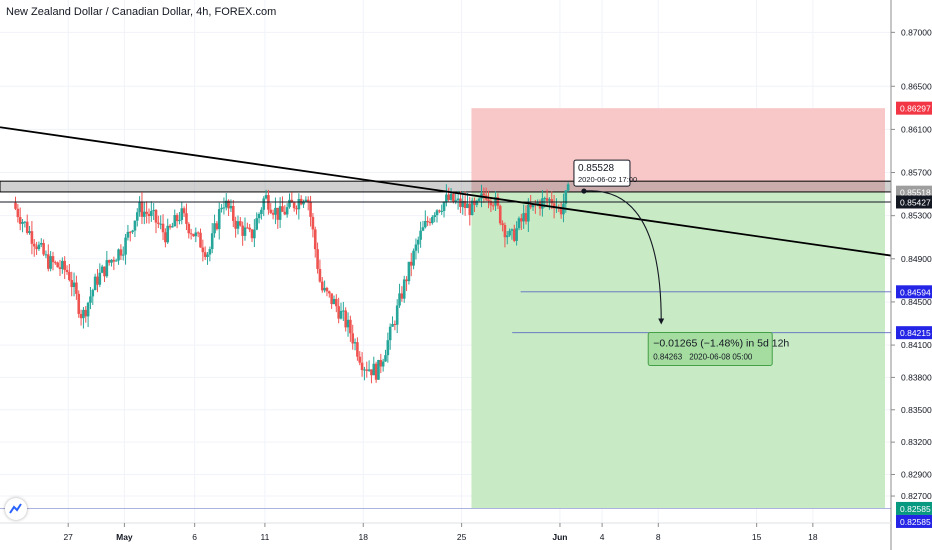 The height and width of the screenshot is (550, 932). Describe the element at coordinates (584, 191) in the screenshot. I see `projection-start-point` at that location.